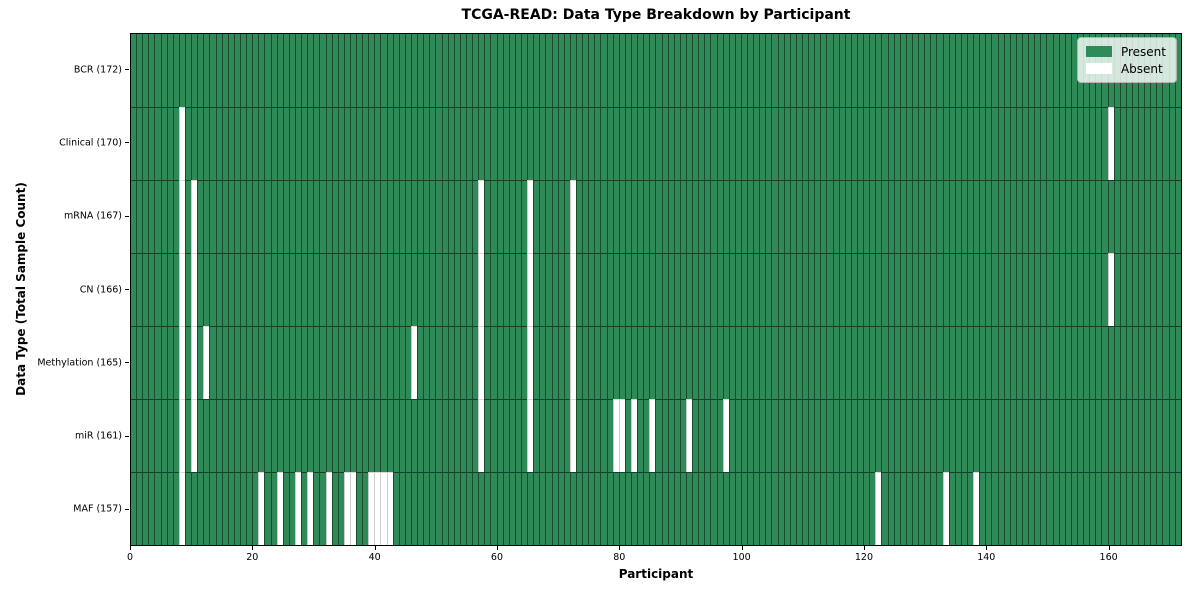 This screenshot has width=1200, height=600. I want to click on y-tick-label-mir: miR (161), so click(98, 436).